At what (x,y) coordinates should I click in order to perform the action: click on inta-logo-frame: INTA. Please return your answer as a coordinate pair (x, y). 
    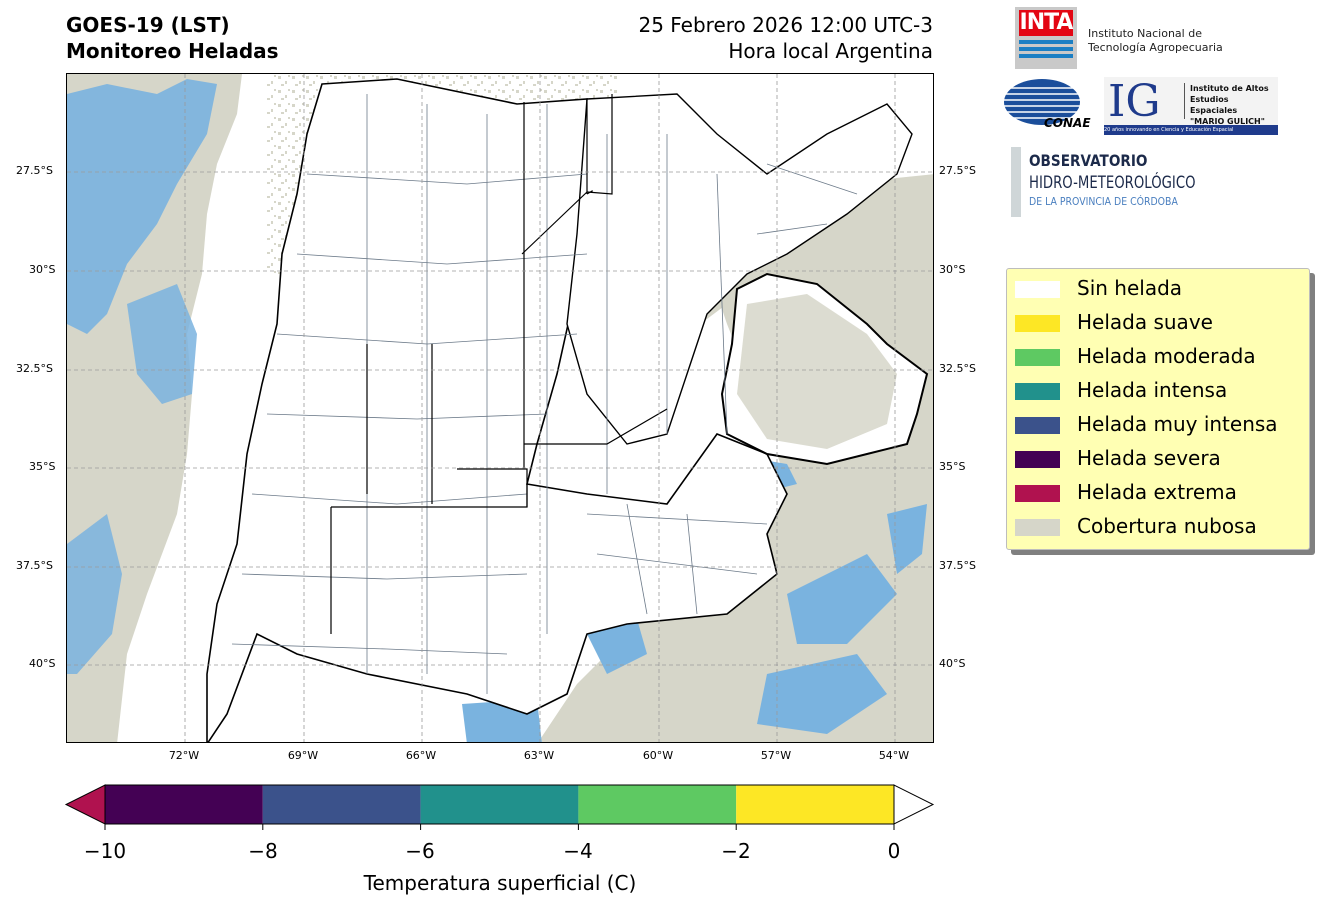
    Looking at the image, I should click on (1046, 38).